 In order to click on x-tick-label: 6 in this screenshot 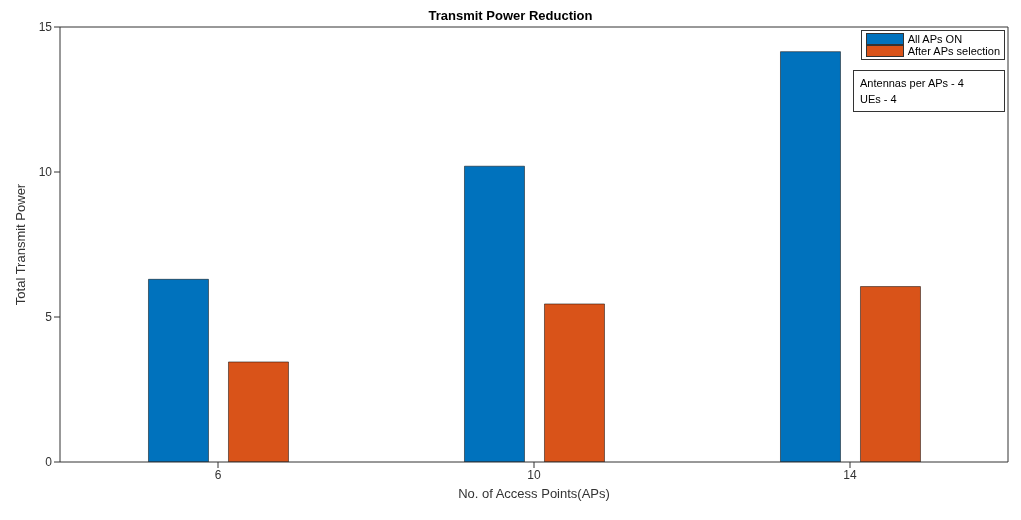, I will do `click(218, 474)`.